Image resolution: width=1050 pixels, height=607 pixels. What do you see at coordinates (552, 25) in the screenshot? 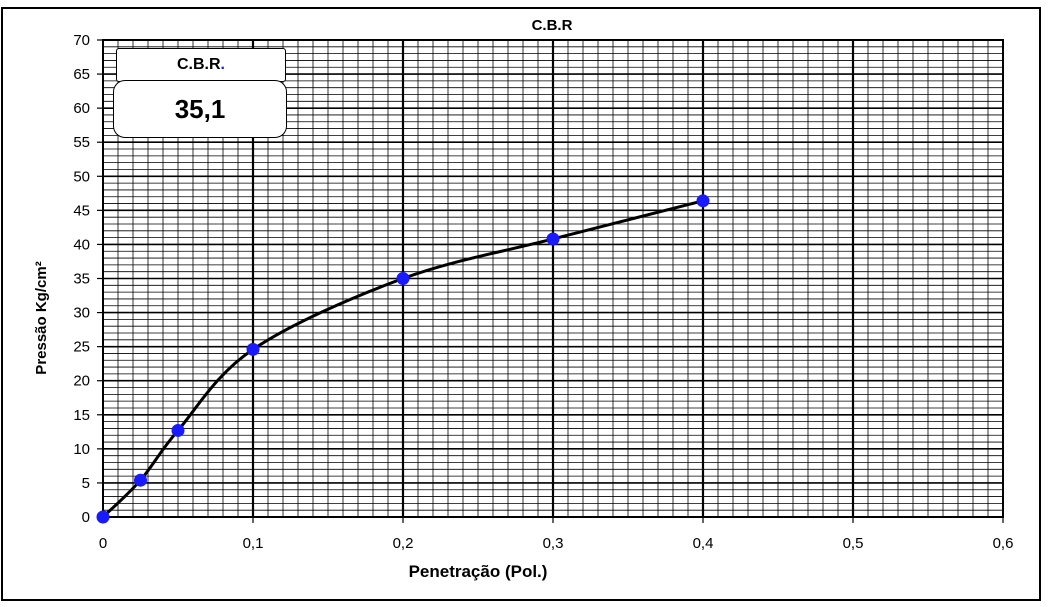
I see `chart-title: C.B.R` at bounding box center [552, 25].